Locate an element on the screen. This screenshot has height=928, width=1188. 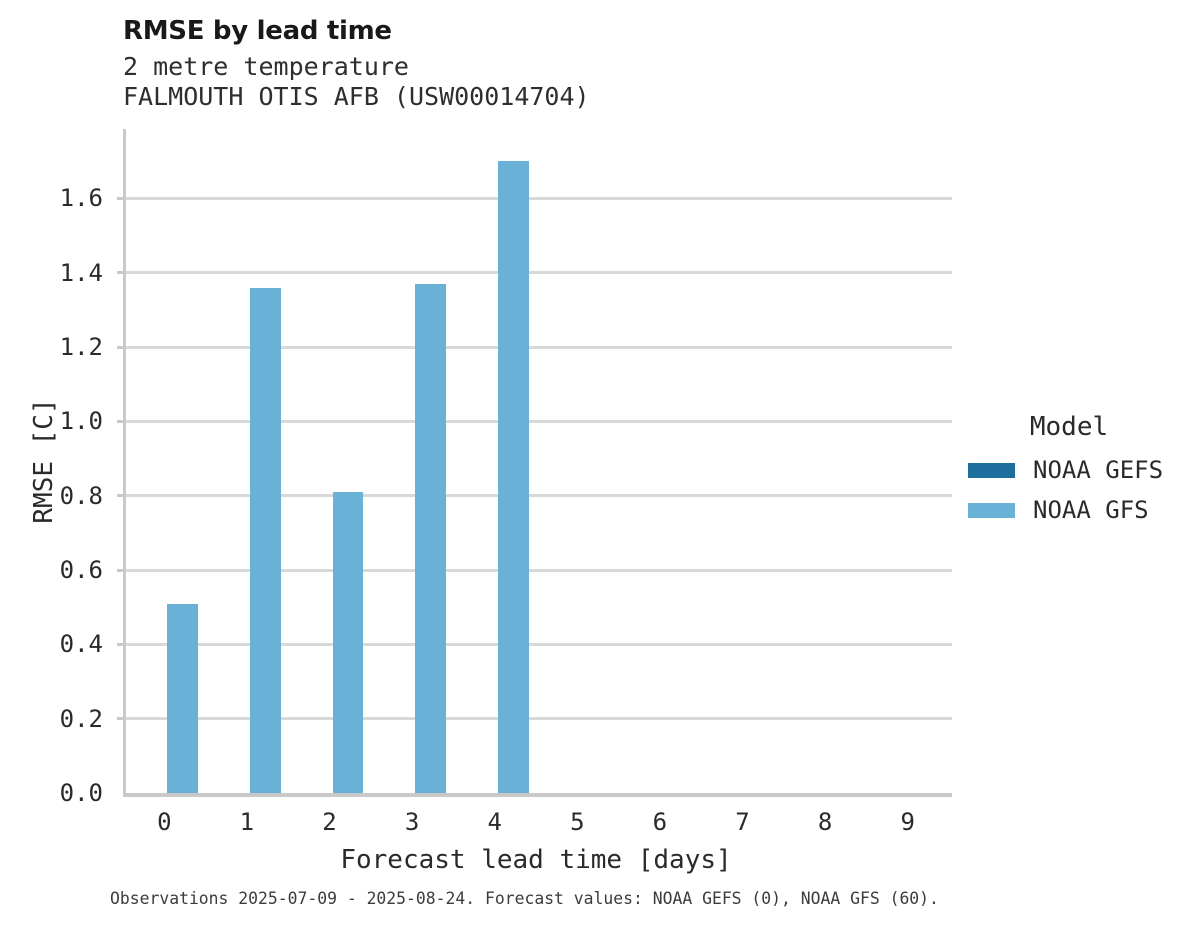
legend-label-noaa-gefs: NOAA GEFS is located at coordinates (1098, 470).